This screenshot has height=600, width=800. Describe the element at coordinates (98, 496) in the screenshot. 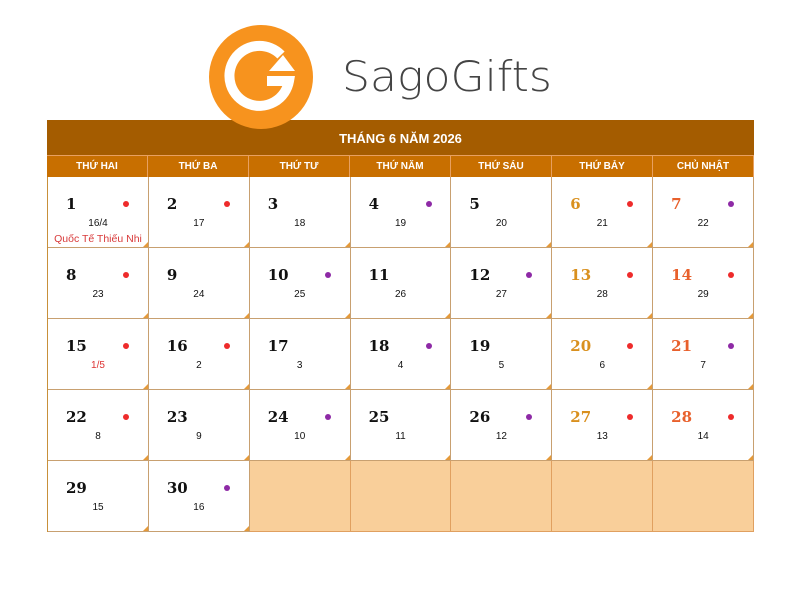

I see `day-cell: 29 15` at that location.